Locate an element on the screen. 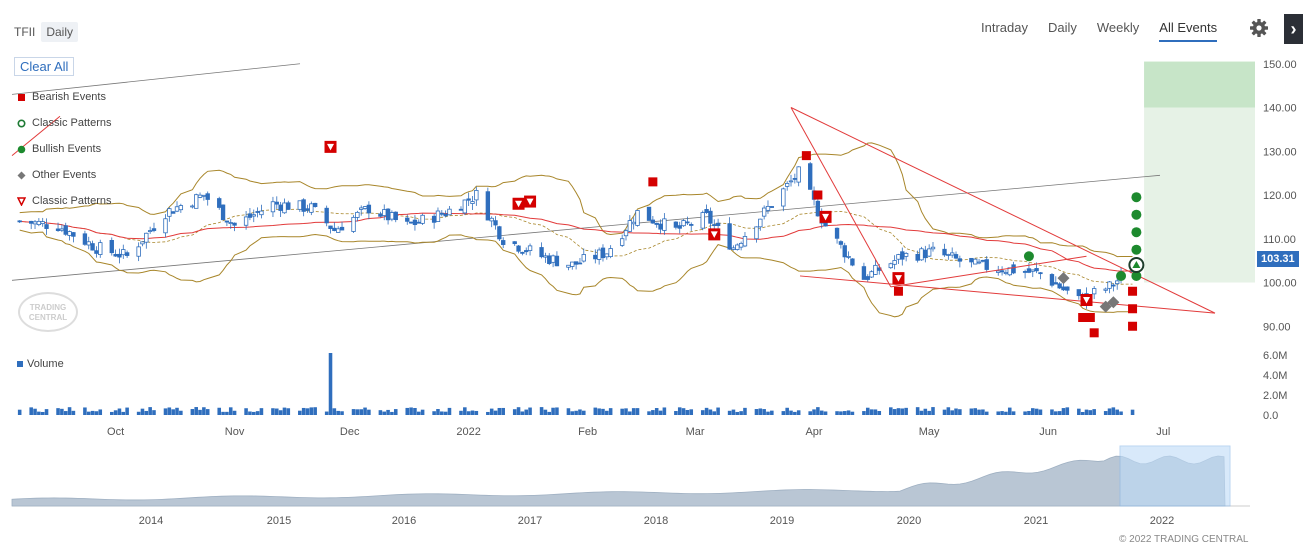 The height and width of the screenshot is (549, 1303). legend-item: Other Events is located at coordinates (64, 175).